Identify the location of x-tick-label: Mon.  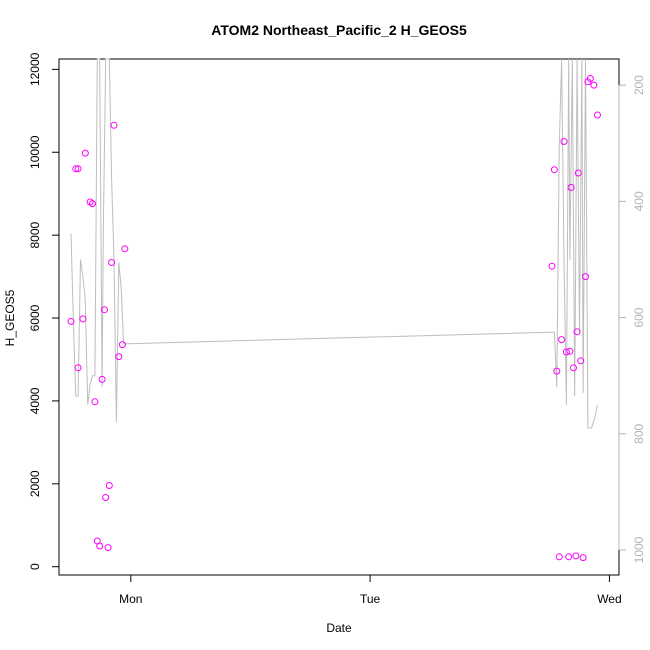
(130, 599).